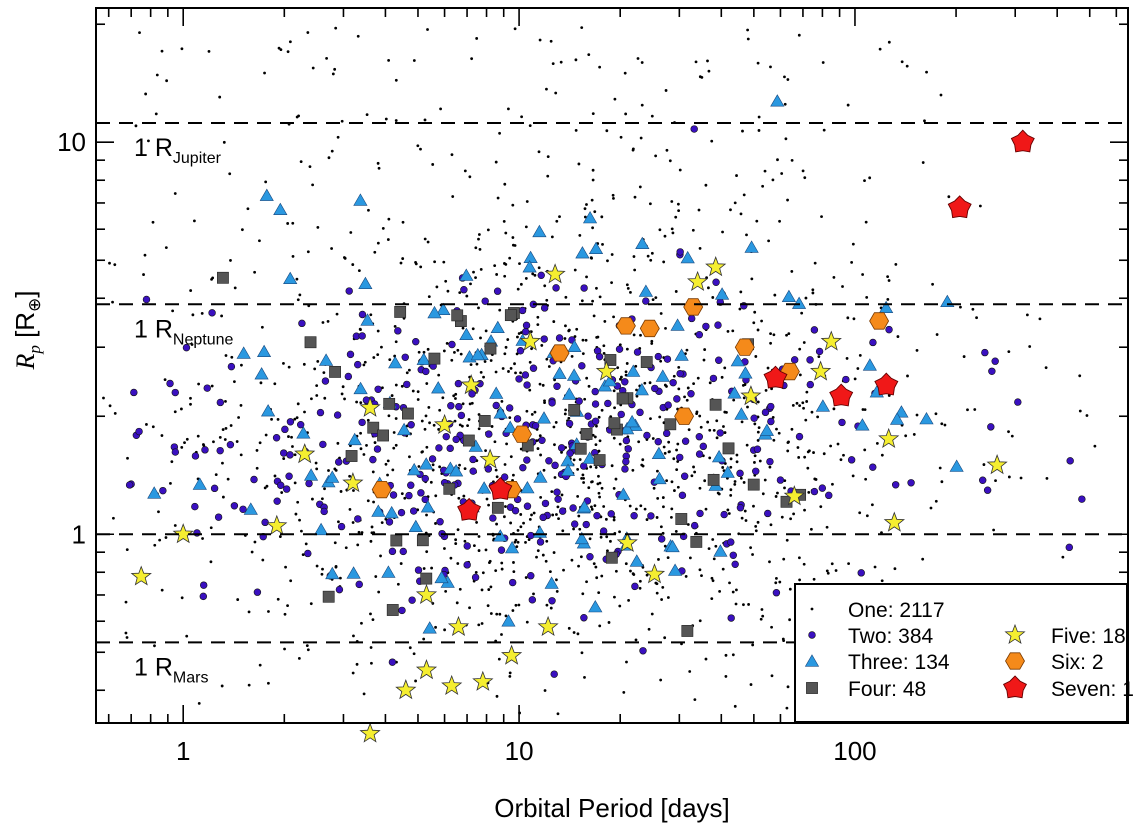 This screenshot has height=827, width=1138. I want to click on legend-box, so click(961, 653).